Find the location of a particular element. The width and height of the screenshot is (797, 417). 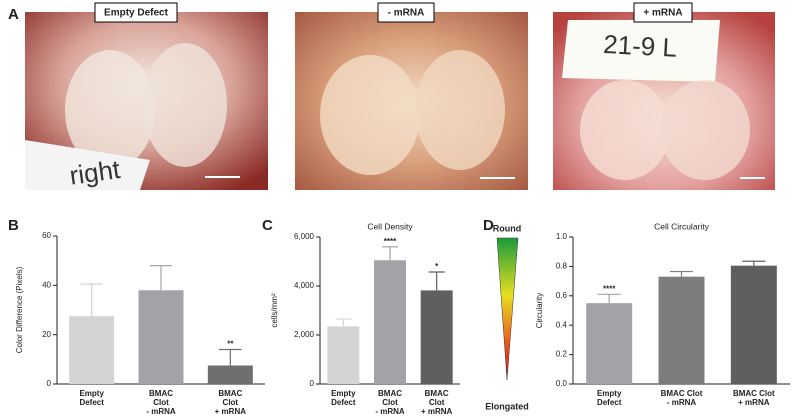

y-tick-label: 40 is located at coordinates (46, 284).